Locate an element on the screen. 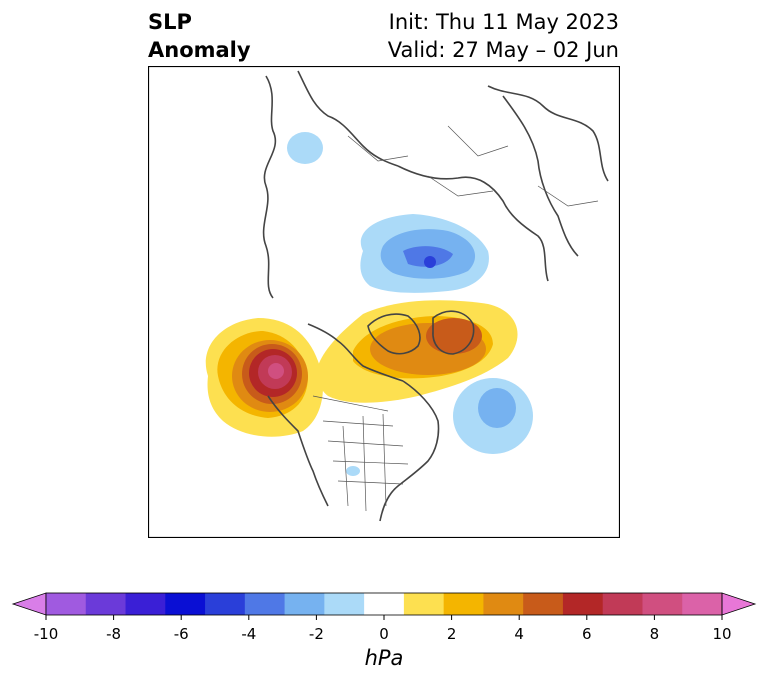 The height and width of the screenshot is (684, 768). anomaly-positive-north-pacific is located at coordinates (264, 377).